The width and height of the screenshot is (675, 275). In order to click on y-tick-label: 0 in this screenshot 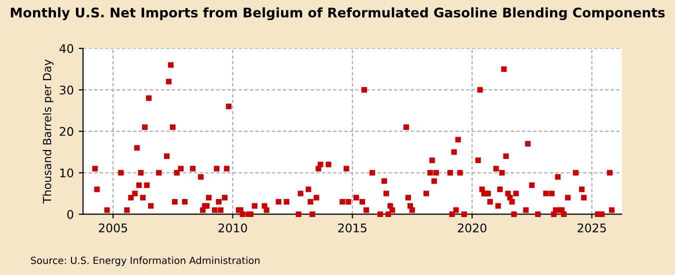, I will do `click(70, 214)`.